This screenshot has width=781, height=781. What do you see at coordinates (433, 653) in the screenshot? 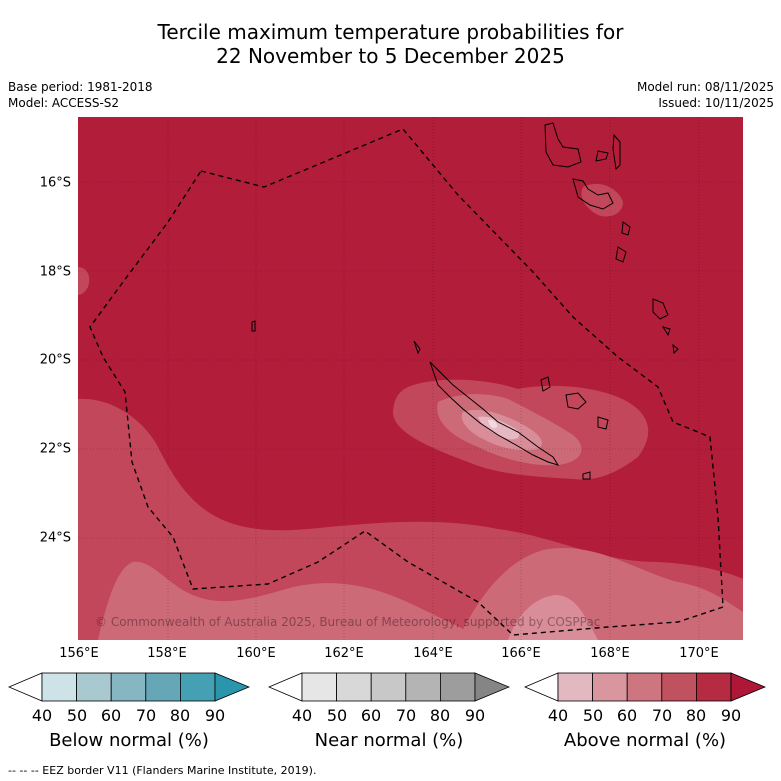
I see `lon-label: 164°E` at bounding box center [433, 653].